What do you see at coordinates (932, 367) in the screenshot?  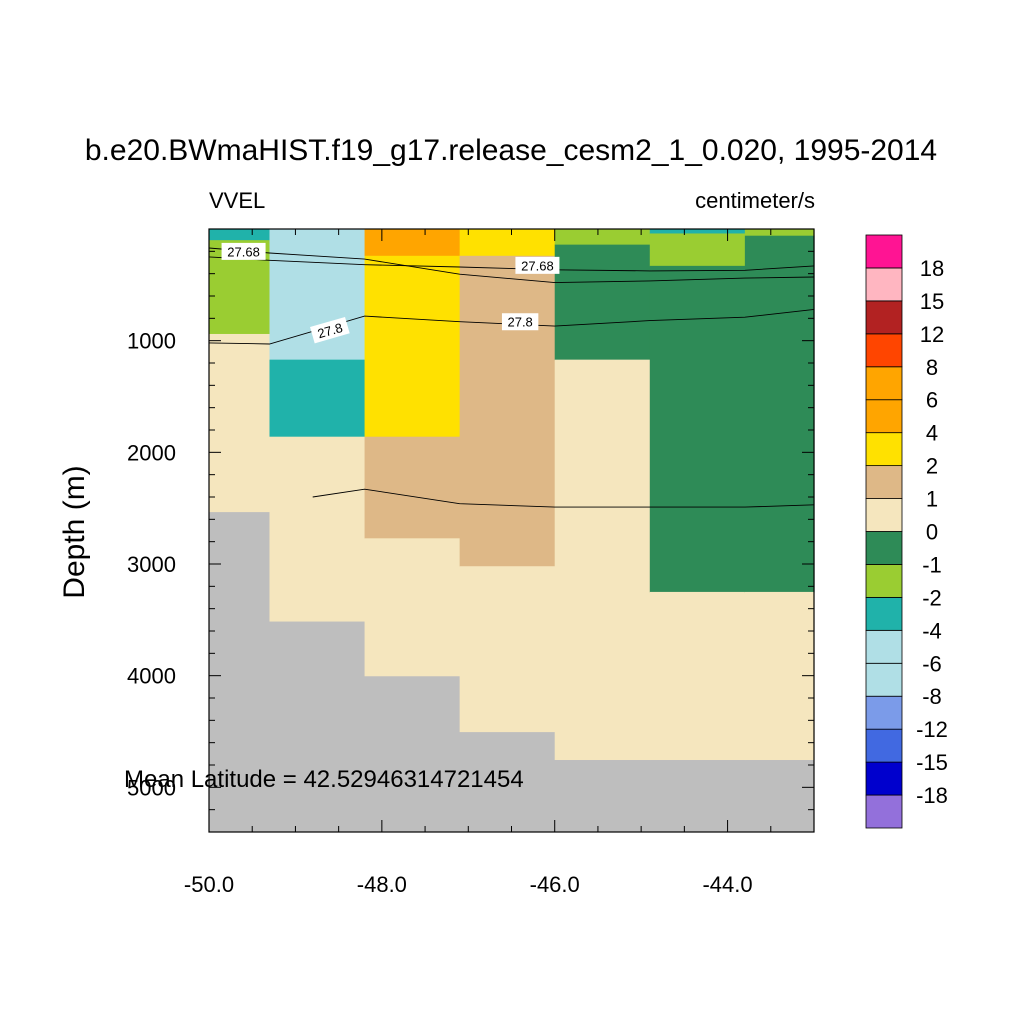 I see `colorbar-label: 8` at bounding box center [932, 367].